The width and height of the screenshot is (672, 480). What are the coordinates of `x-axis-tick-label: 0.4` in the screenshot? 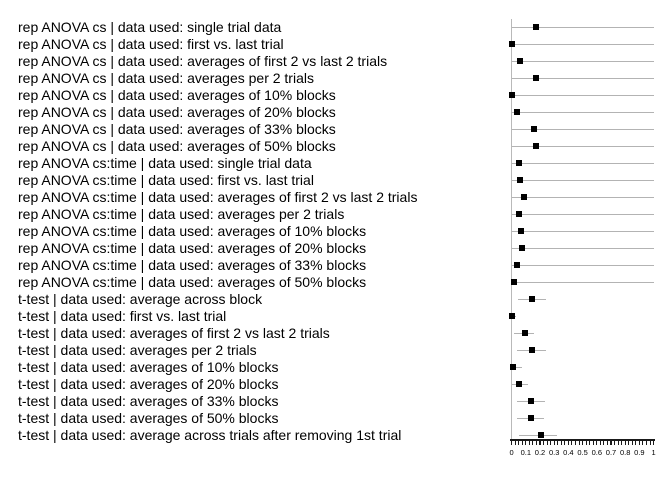 It's located at (568, 452).